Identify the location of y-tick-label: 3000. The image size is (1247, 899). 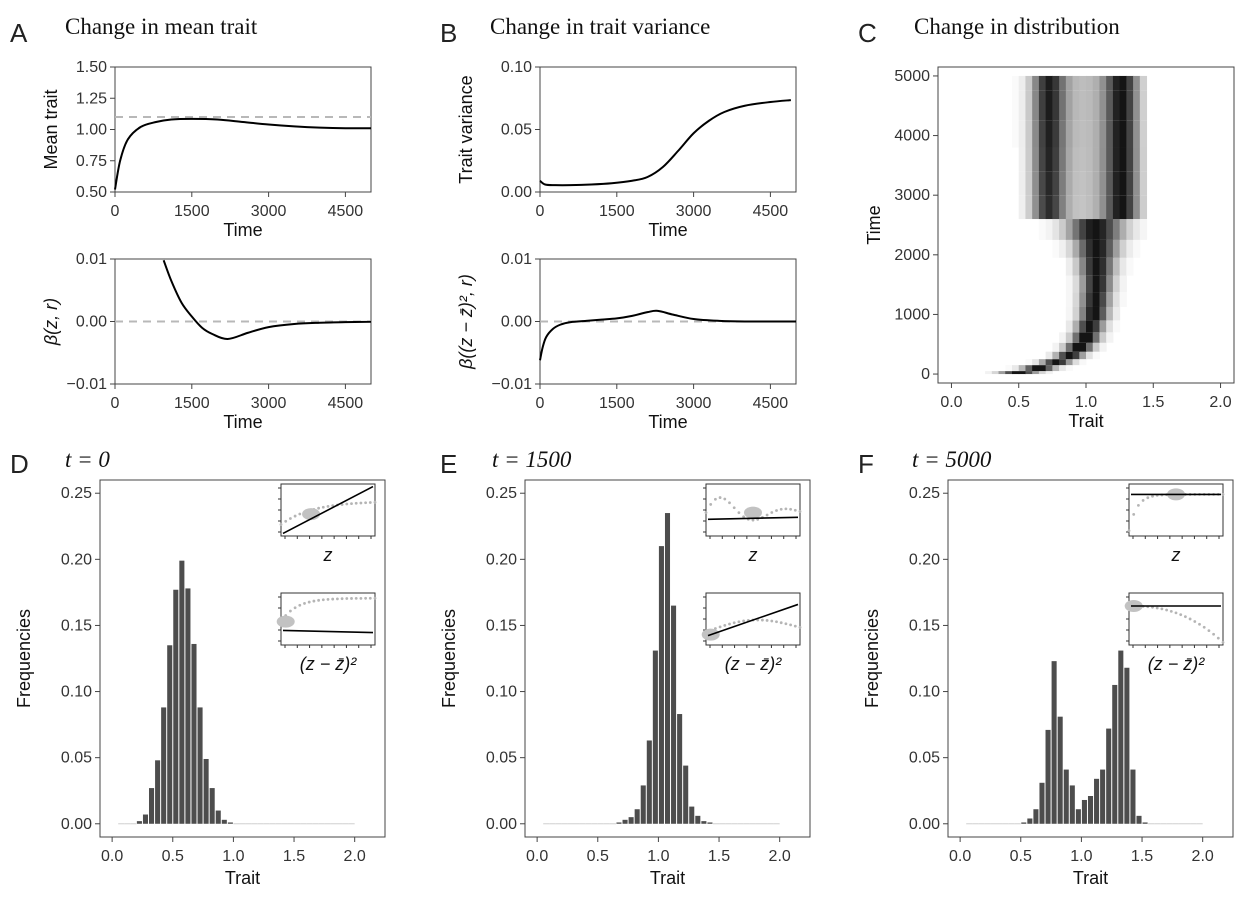
(912, 195).